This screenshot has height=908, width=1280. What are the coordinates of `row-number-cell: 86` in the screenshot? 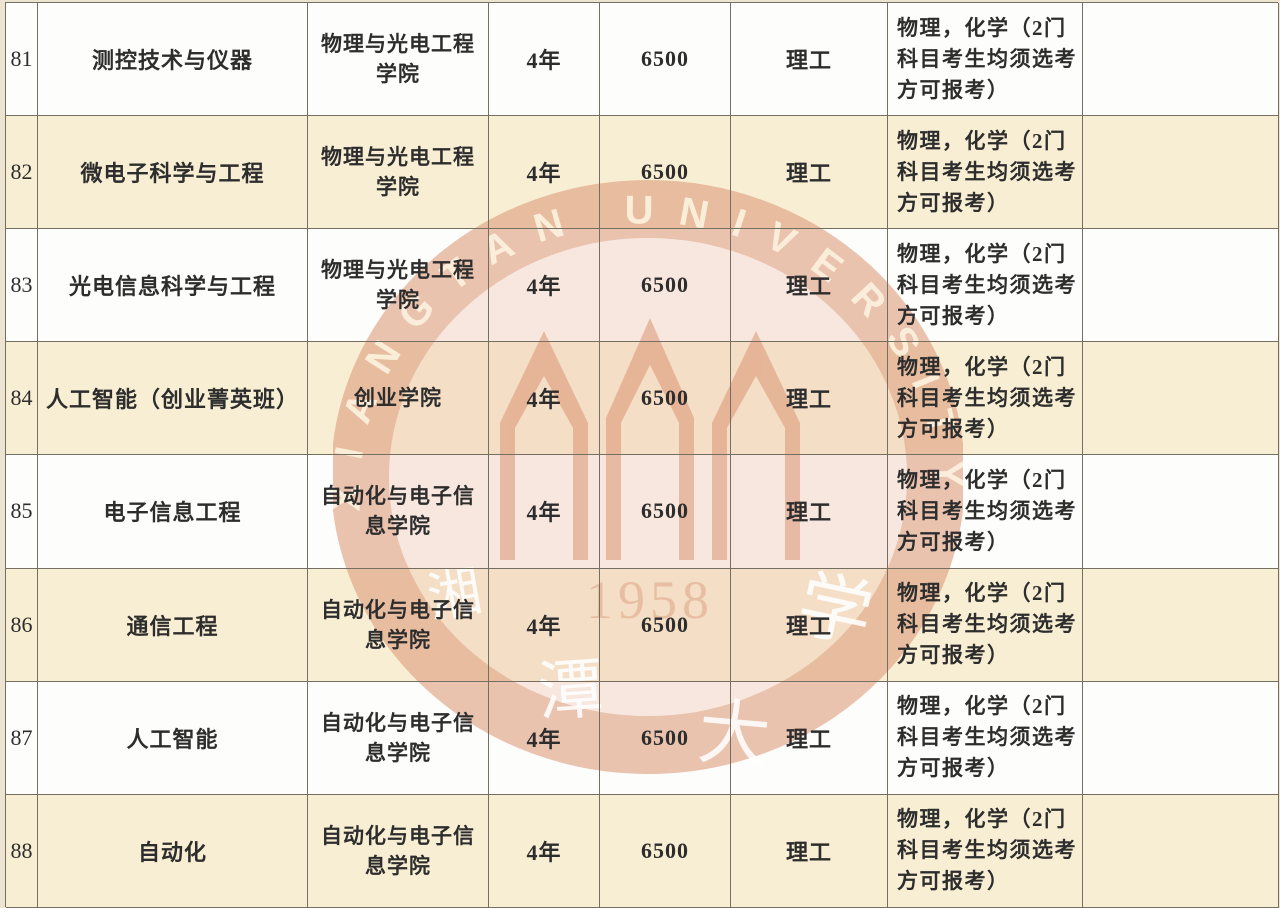 It's located at (22, 625).